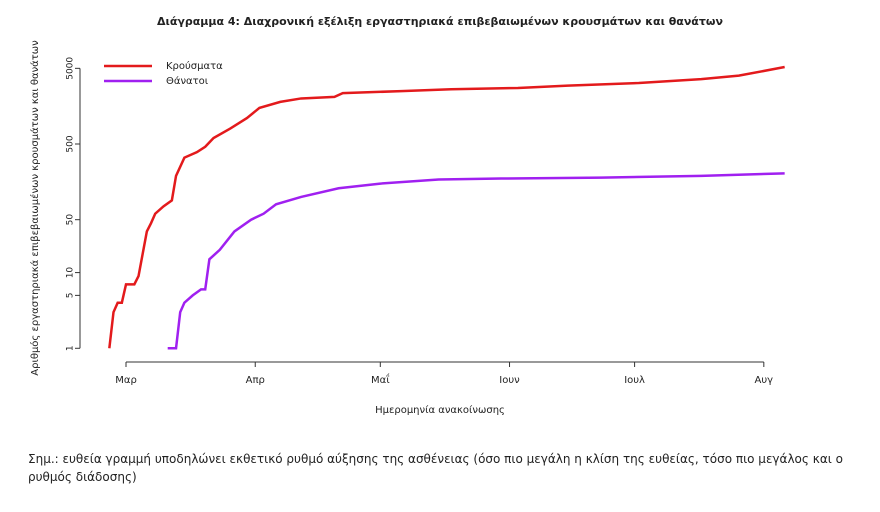 The image size is (880, 512). Describe the element at coordinates (71, 273) in the screenshot. I see `y-tick-label: 10` at that location.